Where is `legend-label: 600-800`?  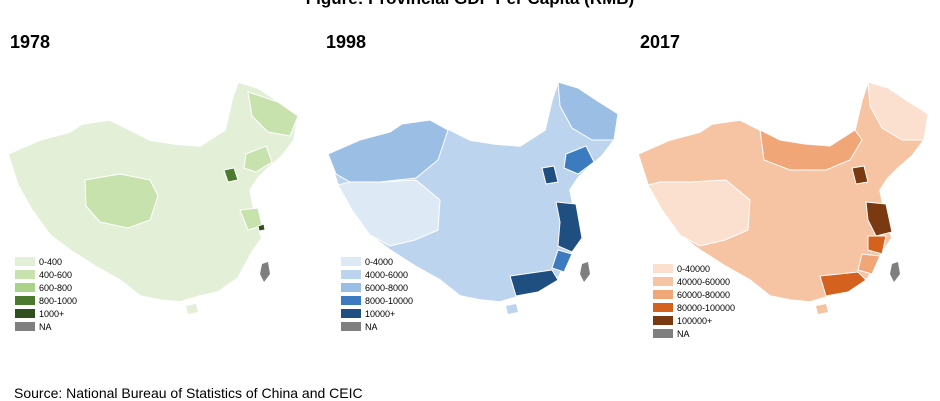
legend-label: 600-800 is located at coordinates (56, 287).